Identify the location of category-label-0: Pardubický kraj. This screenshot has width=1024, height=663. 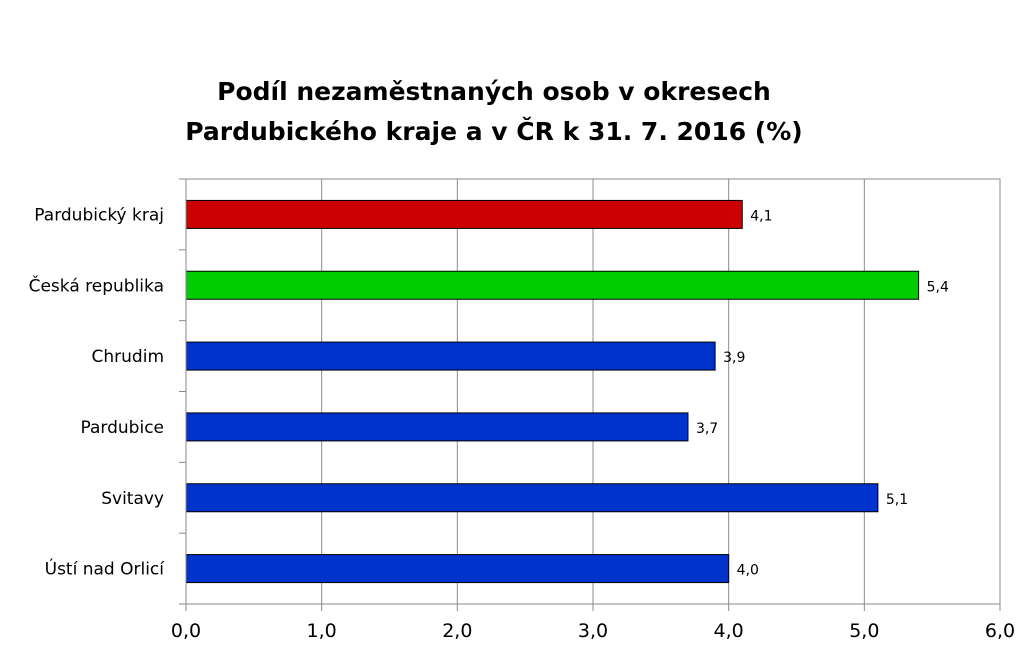
(99, 215).